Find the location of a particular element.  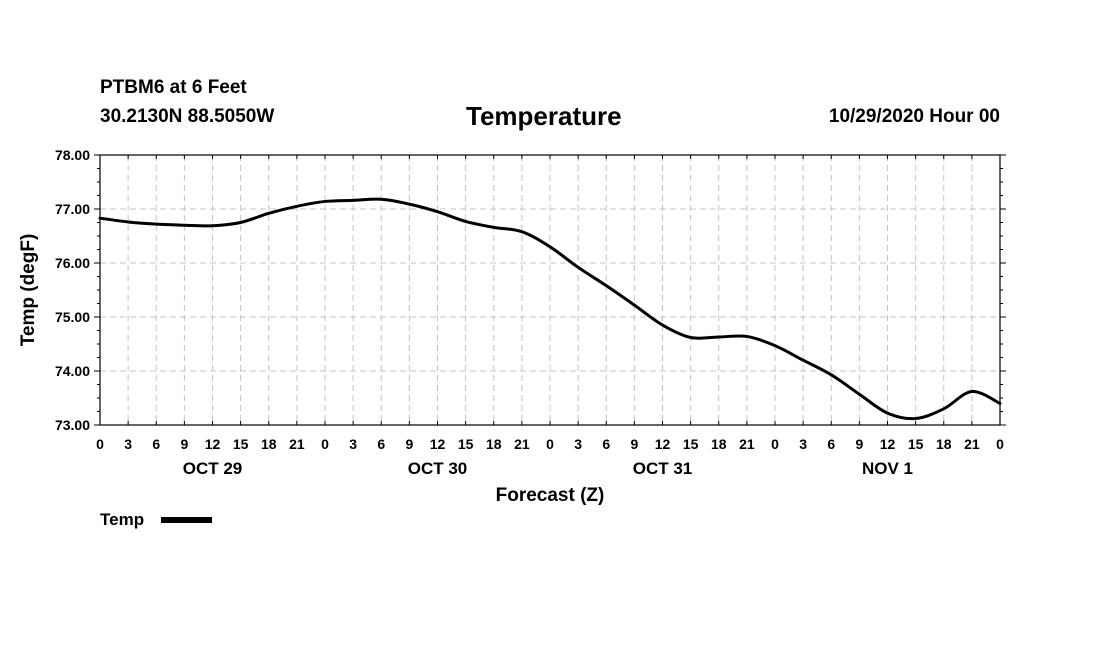

y-tick-label: 76.00 is located at coordinates (72, 263).